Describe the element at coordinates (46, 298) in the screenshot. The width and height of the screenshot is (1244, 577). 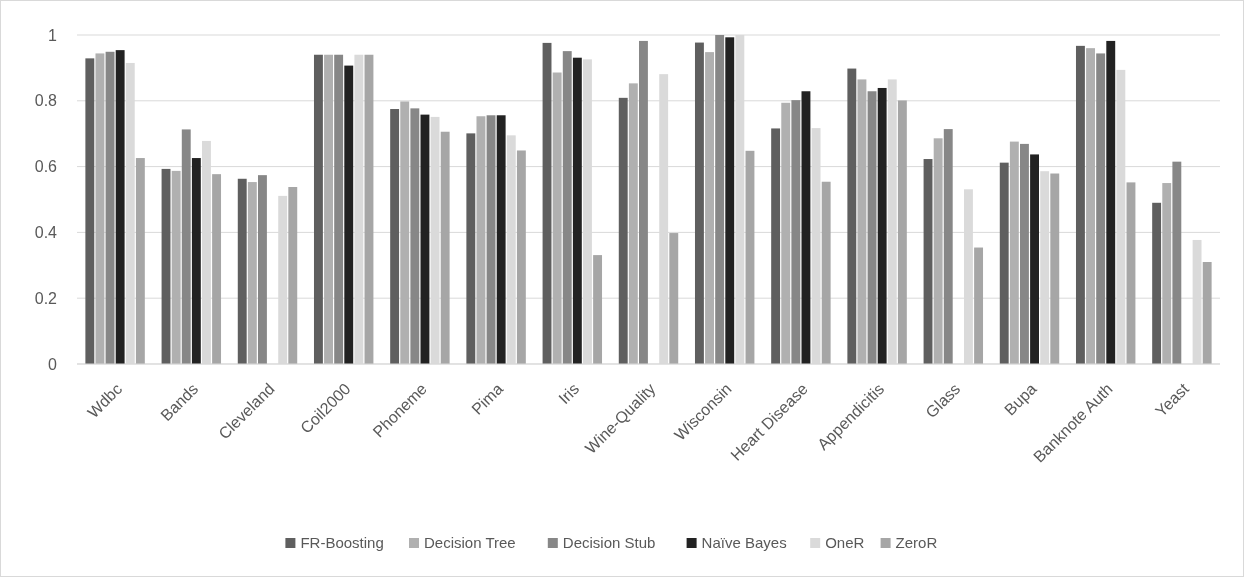
I see `y-tick-label: 0.2` at that location.